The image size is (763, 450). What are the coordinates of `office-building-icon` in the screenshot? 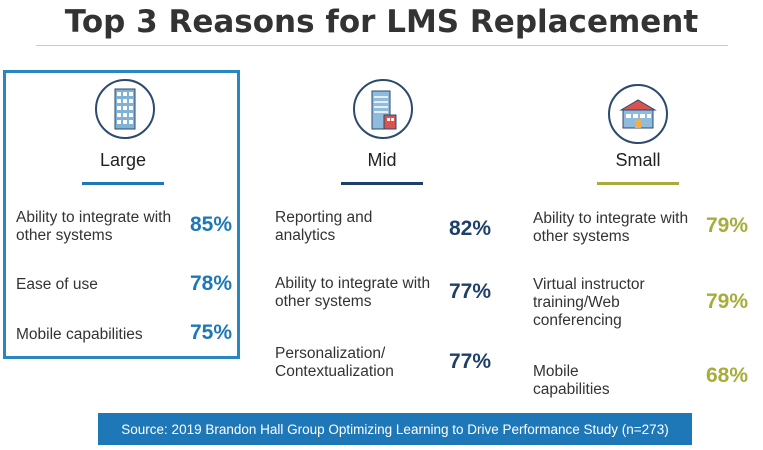 It's located at (383, 109).